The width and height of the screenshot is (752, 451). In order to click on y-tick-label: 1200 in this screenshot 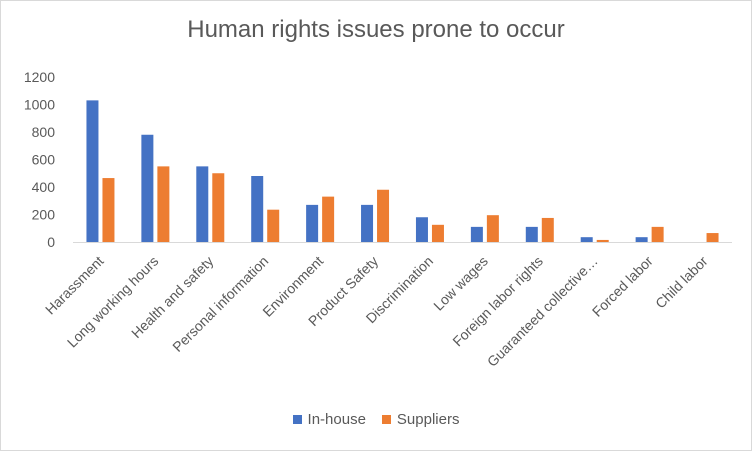, I will do `click(39, 77)`.